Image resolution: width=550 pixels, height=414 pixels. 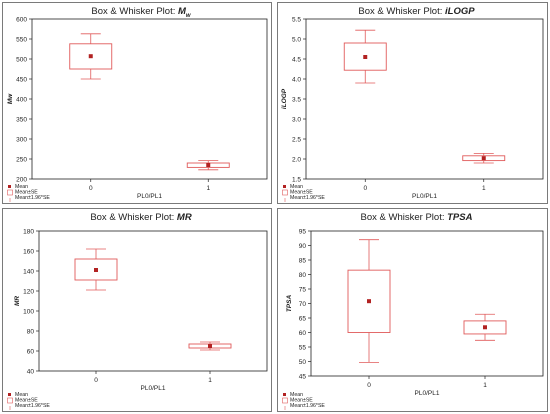 I want to click on y-tick-label: 75, so click(x=303, y=290).